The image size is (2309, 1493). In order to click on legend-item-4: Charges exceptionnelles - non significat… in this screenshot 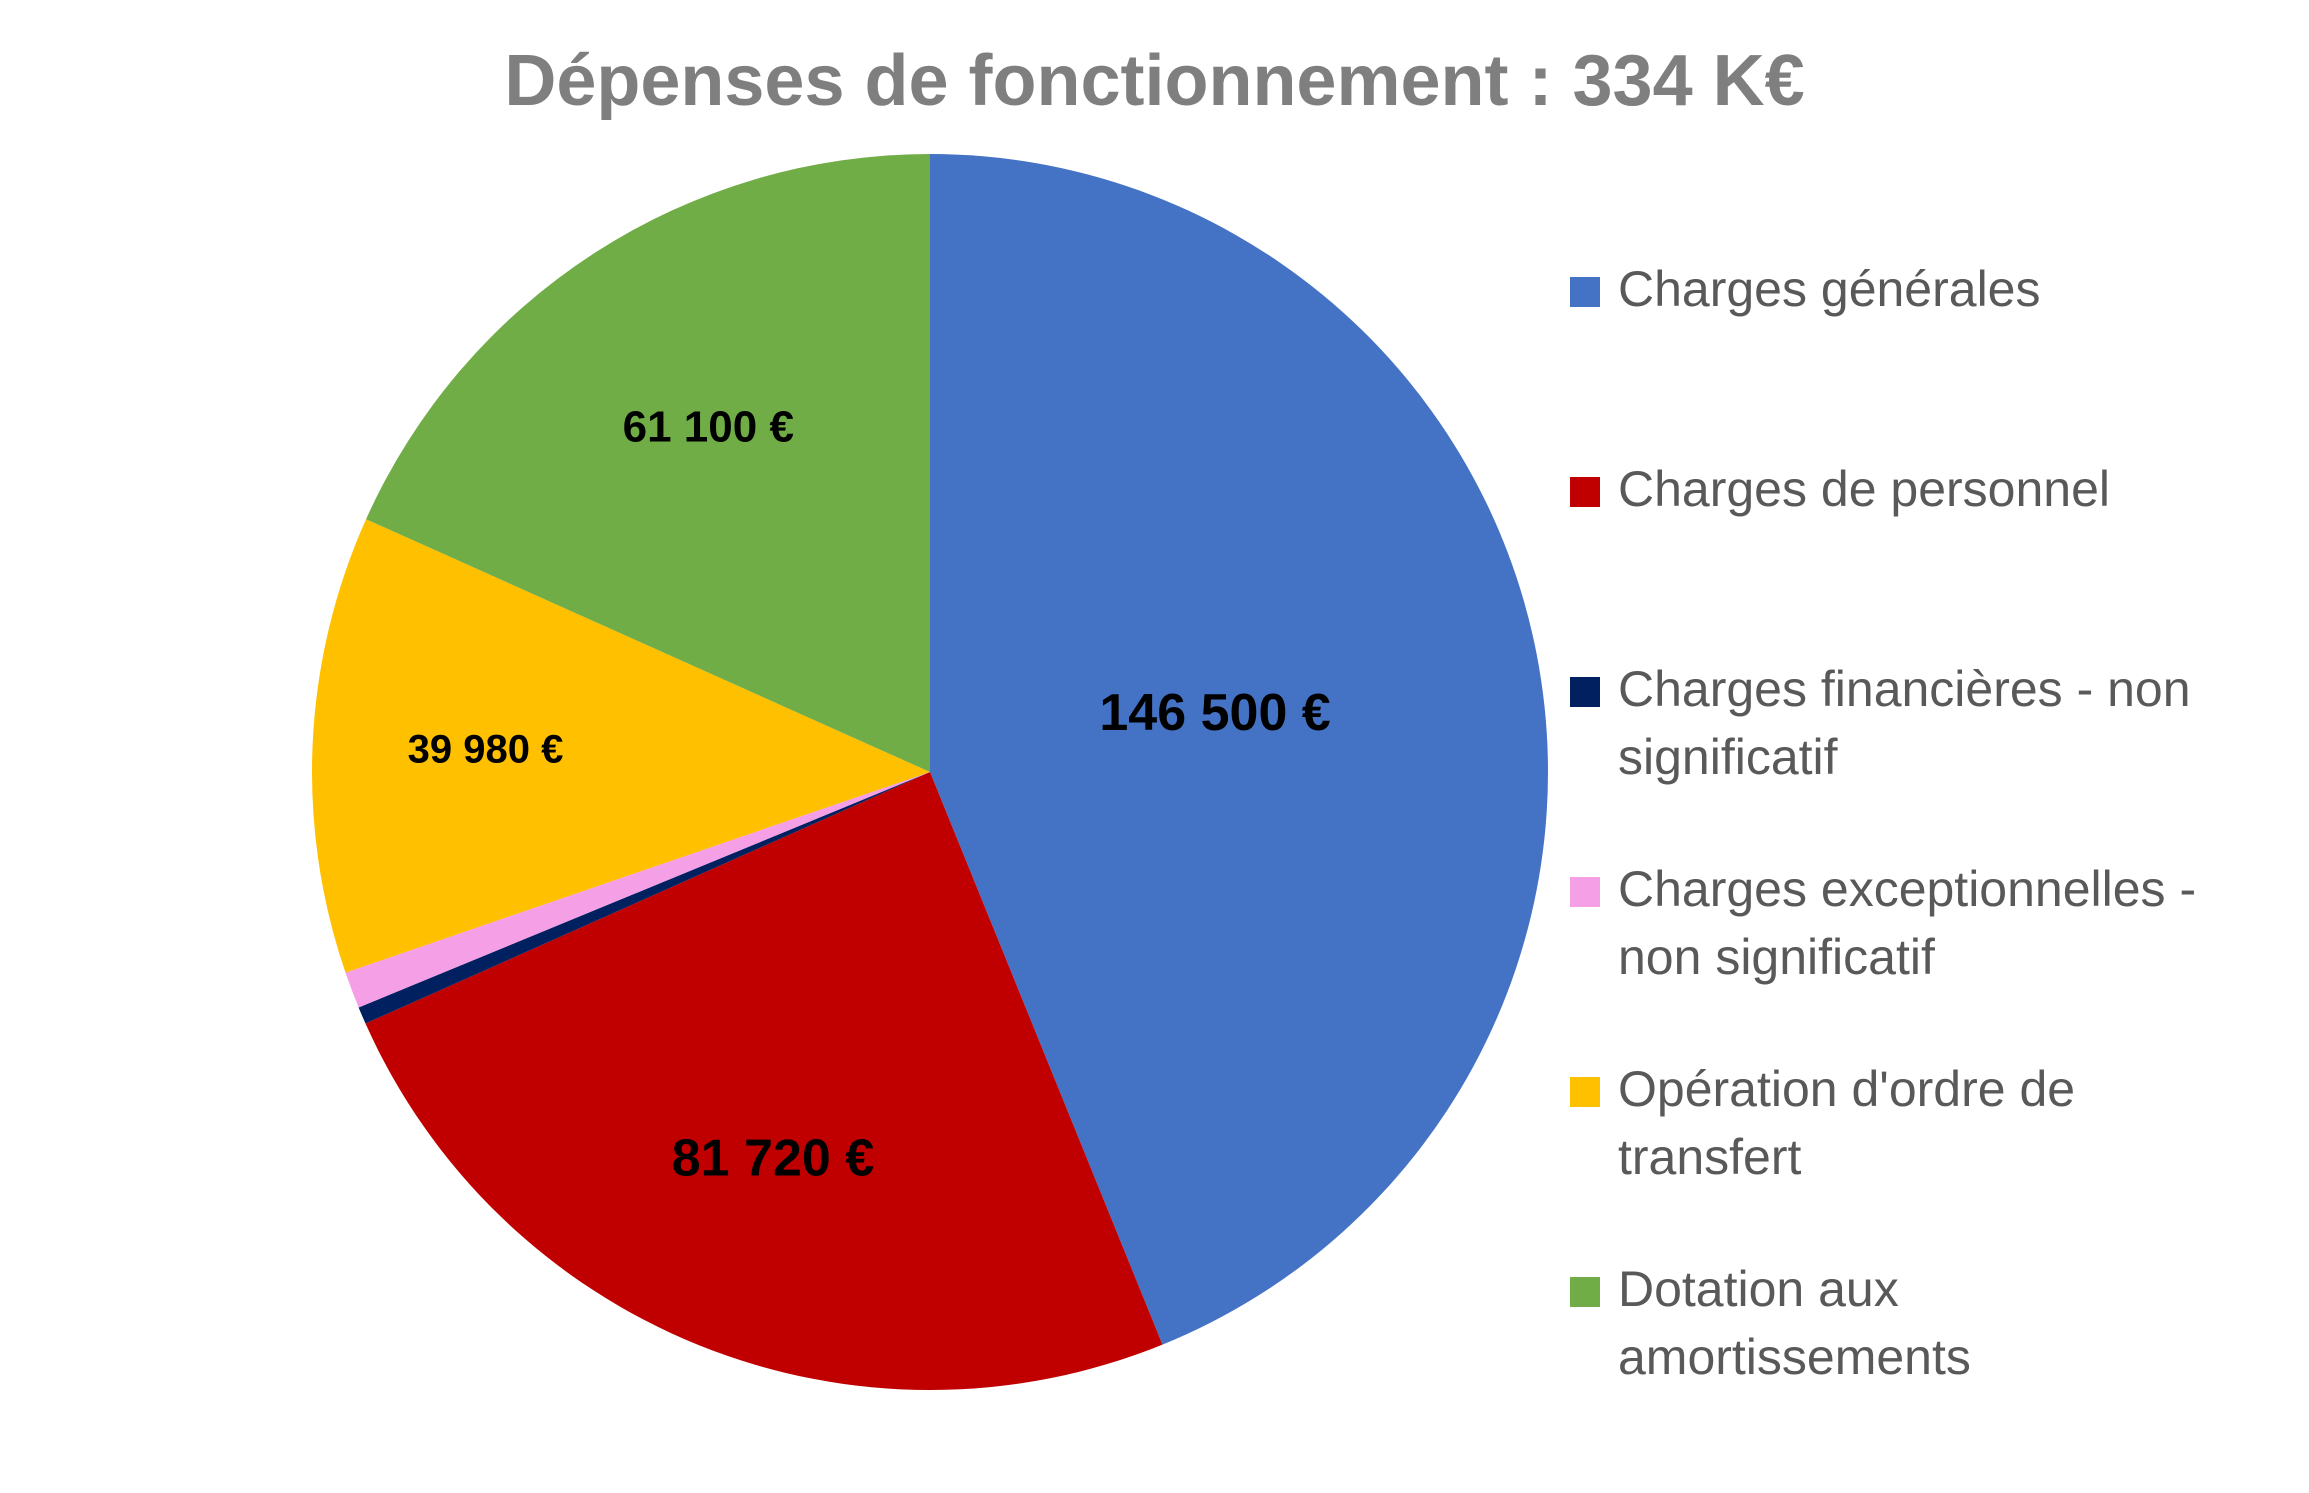, I will do `click(1904, 923)`.